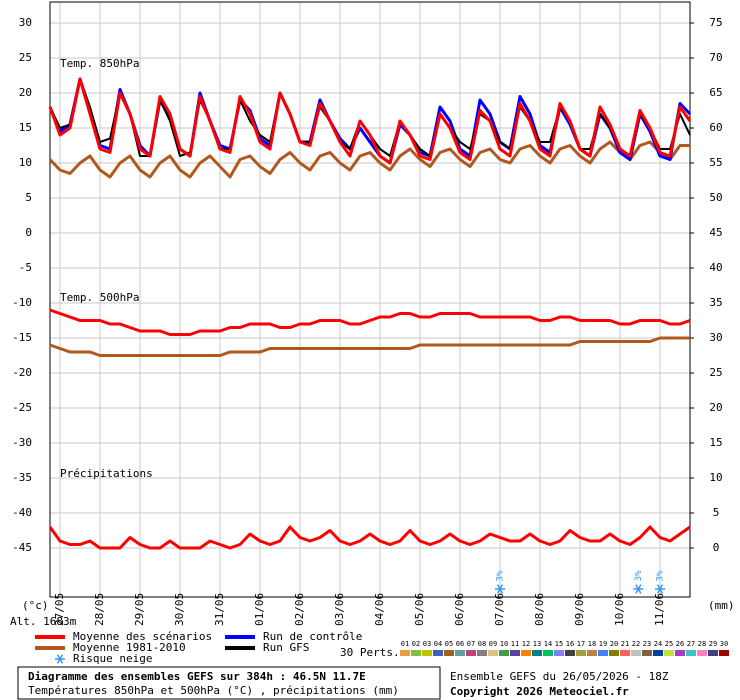  I want to click on perturbation-code: 22, so click(636, 644).